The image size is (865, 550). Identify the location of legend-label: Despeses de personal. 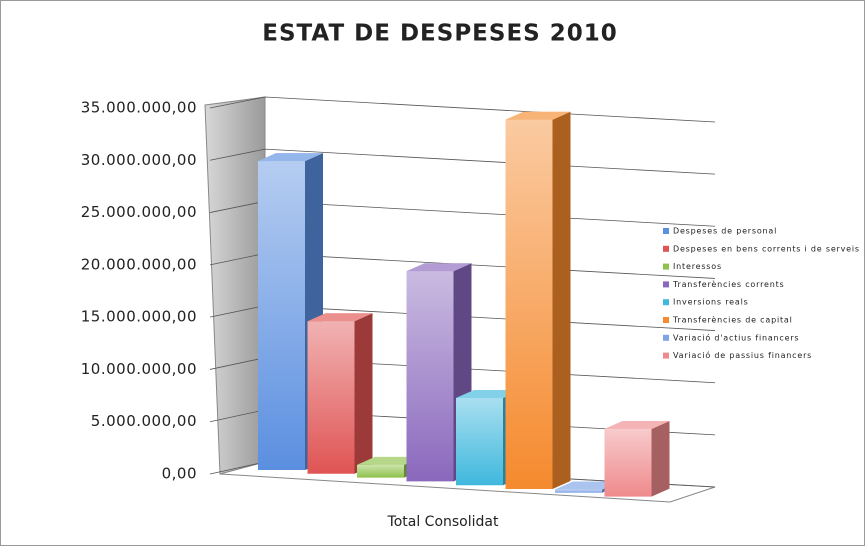
(725, 231).